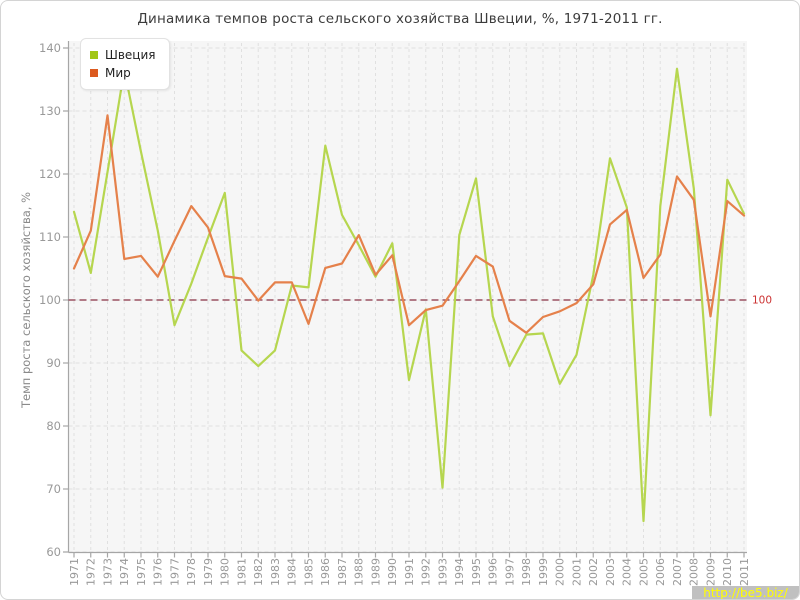  What do you see at coordinates (124, 572) in the screenshot?
I see `x-tick-label: 1974` at bounding box center [124, 572].